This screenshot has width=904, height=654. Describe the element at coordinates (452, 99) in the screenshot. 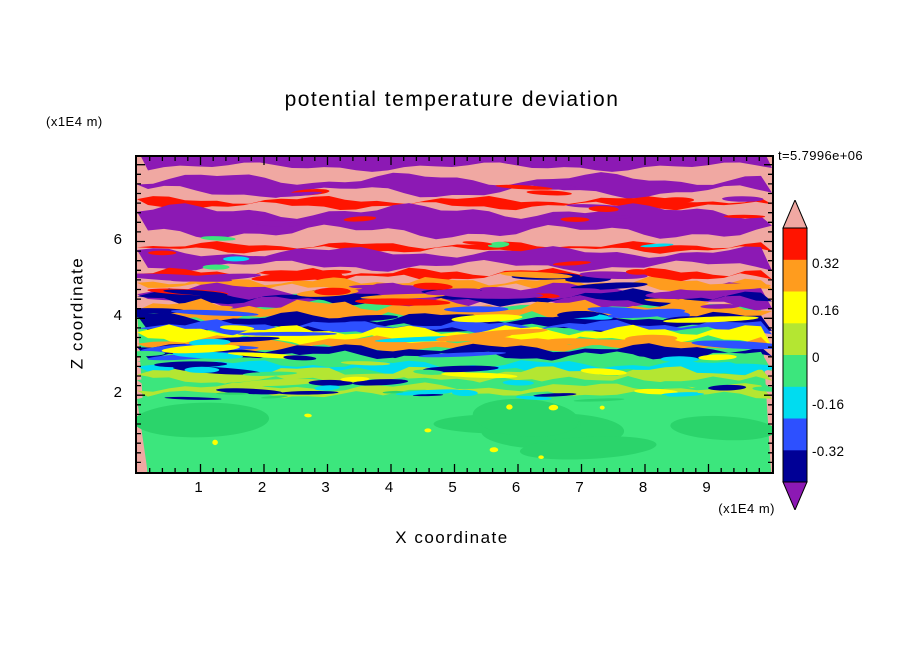

I see `chart-title: potential temperature deviation` at that location.